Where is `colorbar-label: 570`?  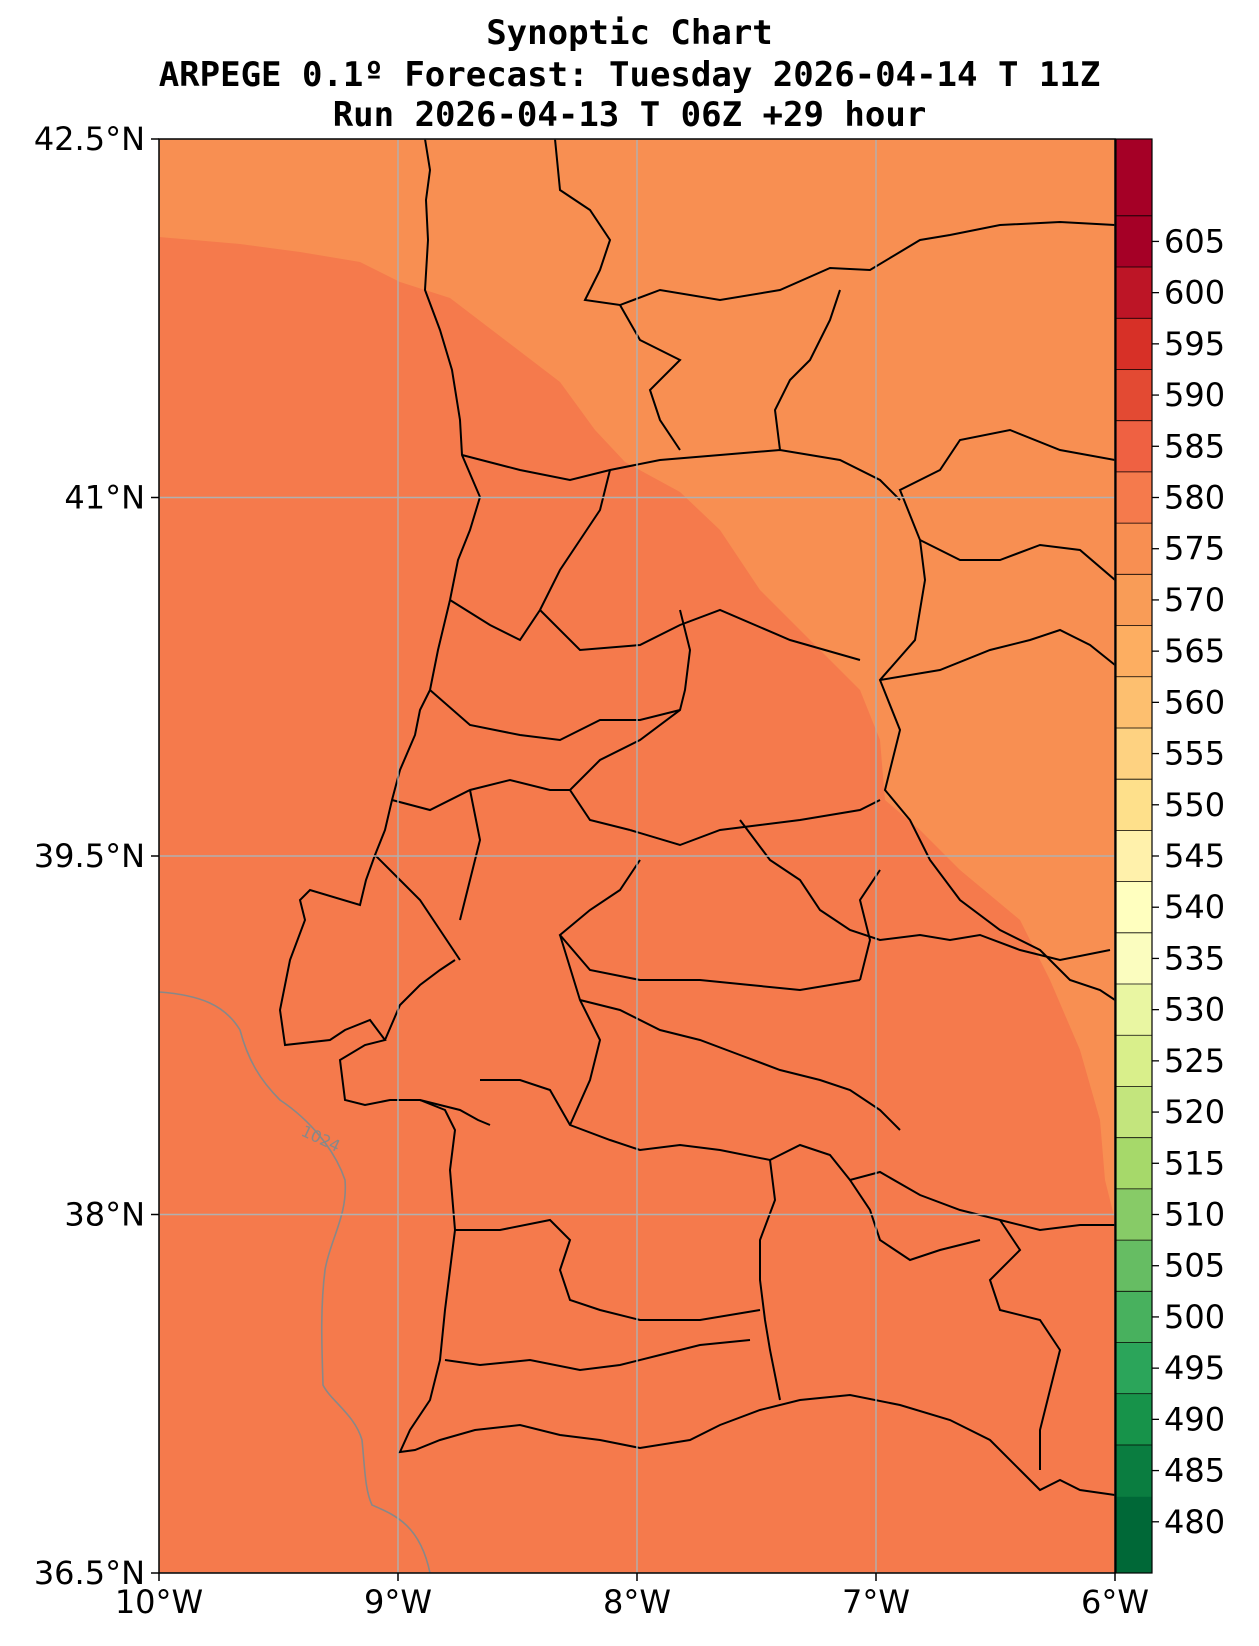
colorbar-label: 570 is located at coordinates (1194, 600).